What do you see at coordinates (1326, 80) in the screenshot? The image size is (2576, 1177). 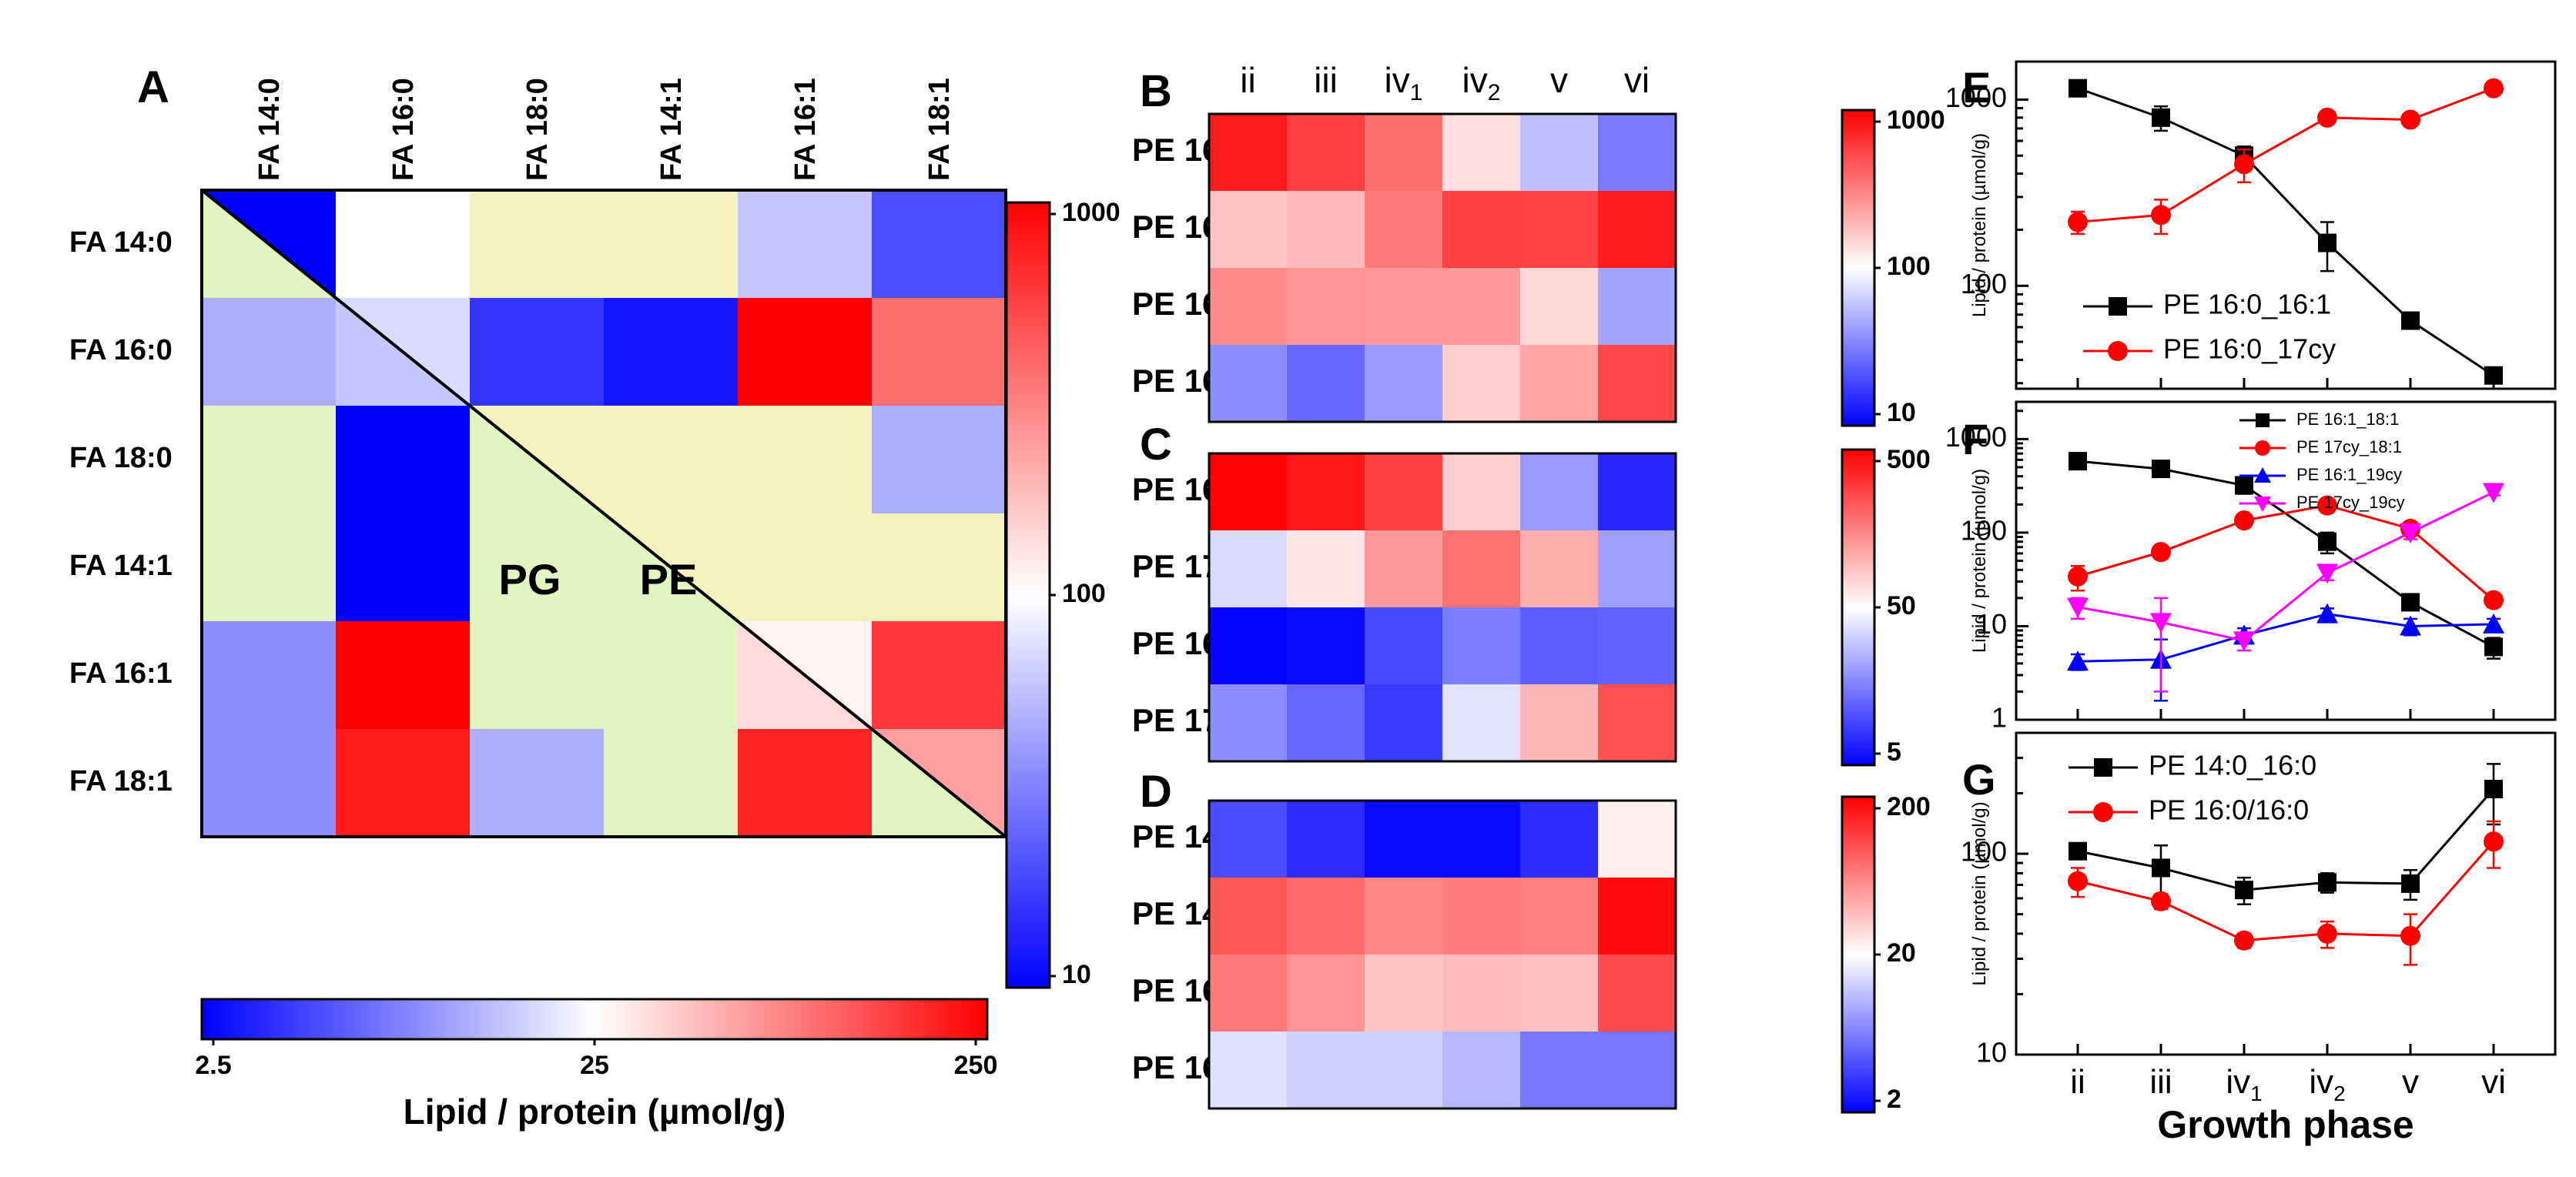 I see `heatmap-column-label: iii` at bounding box center [1326, 80].